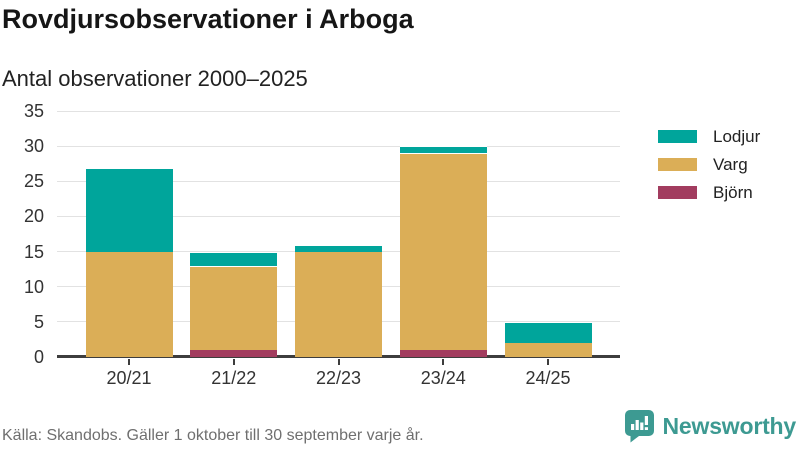  Describe the element at coordinates (639, 426) in the screenshot. I see `newsworthy-speech-bubble-chart-icon` at that location.